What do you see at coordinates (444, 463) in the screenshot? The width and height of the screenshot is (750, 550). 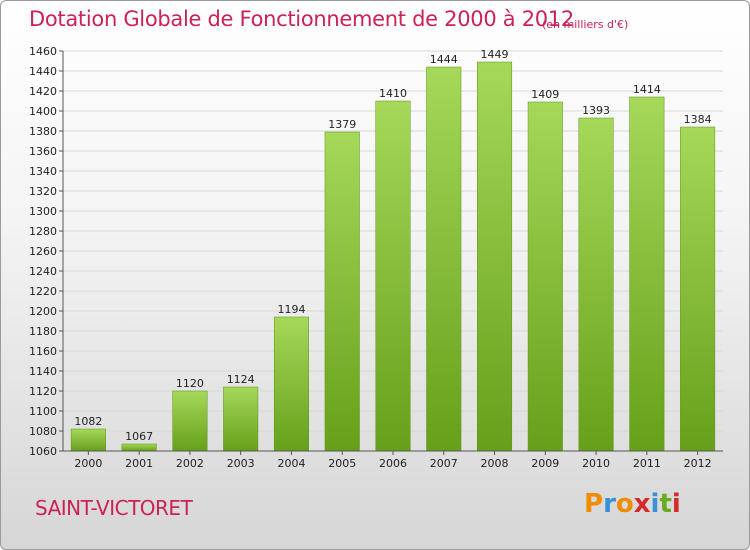 I see `x-tick-label: 2007` at bounding box center [444, 463].